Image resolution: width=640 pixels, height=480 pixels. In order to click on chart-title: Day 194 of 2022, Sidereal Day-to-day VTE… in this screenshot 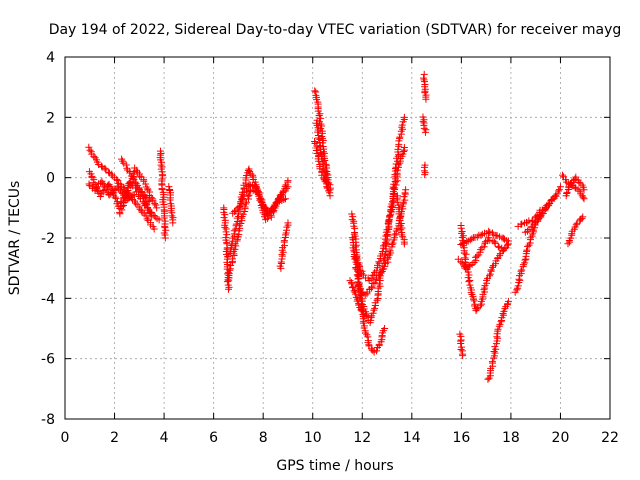, I will do `click(335, 30)`.